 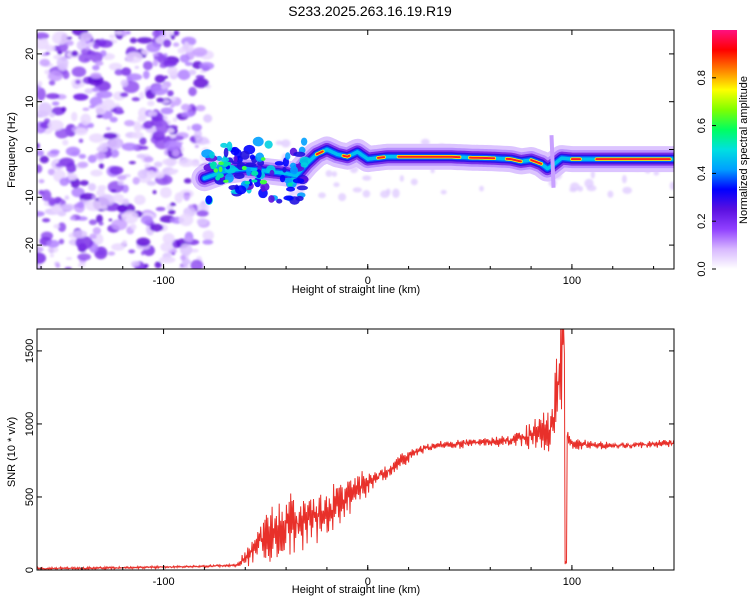 What do you see at coordinates (702, 268) in the screenshot?
I see `colorbar-tick-label: 0.0` at bounding box center [702, 268].